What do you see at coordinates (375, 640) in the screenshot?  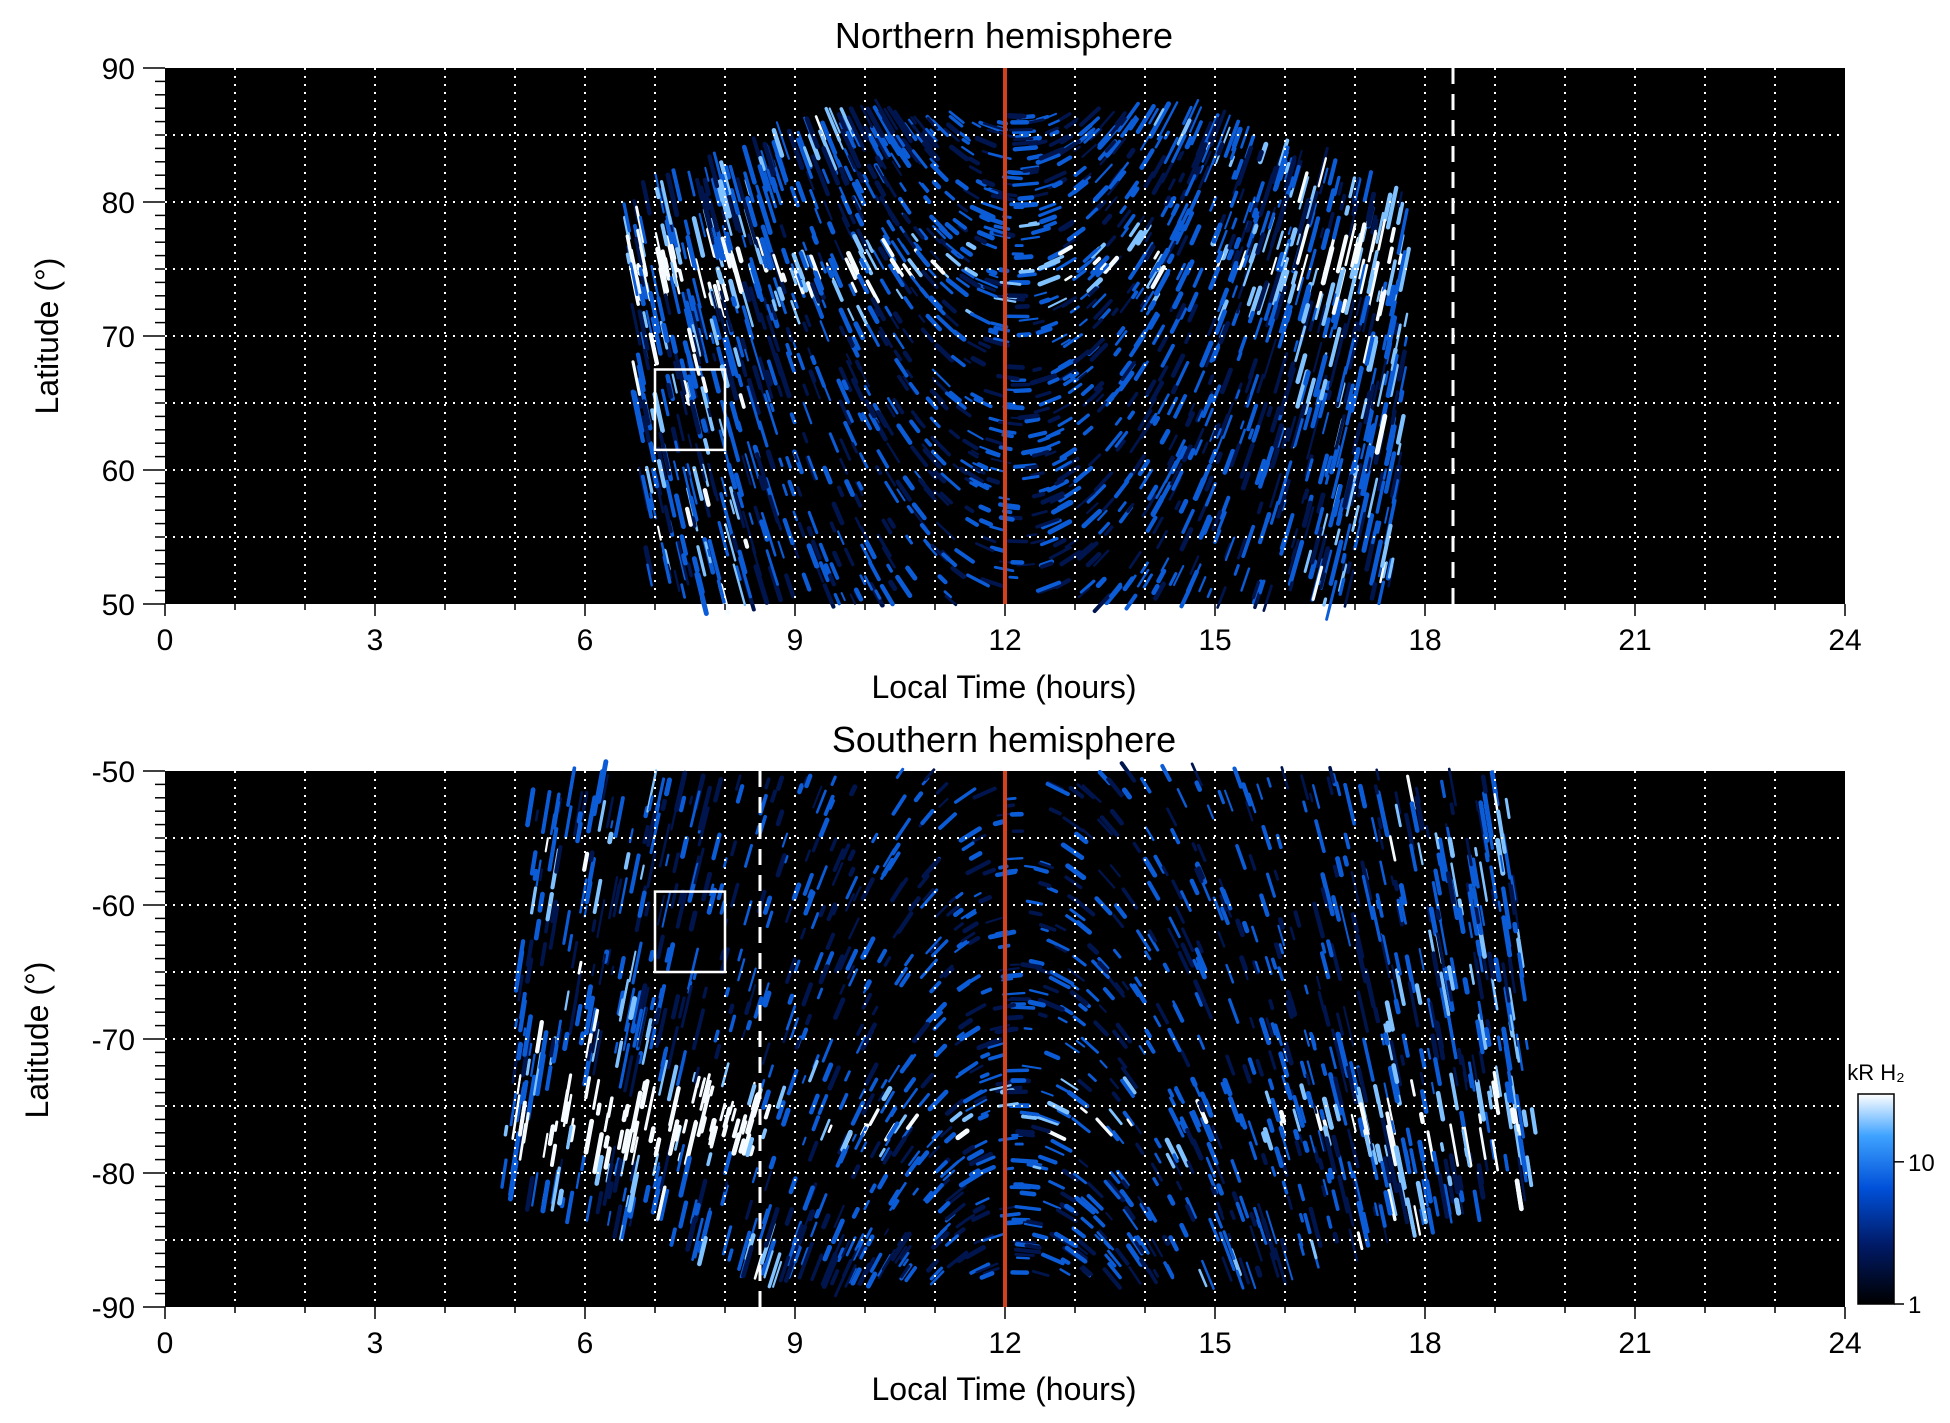 I see `north-x-tick-label: 3` at bounding box center [375, 640].